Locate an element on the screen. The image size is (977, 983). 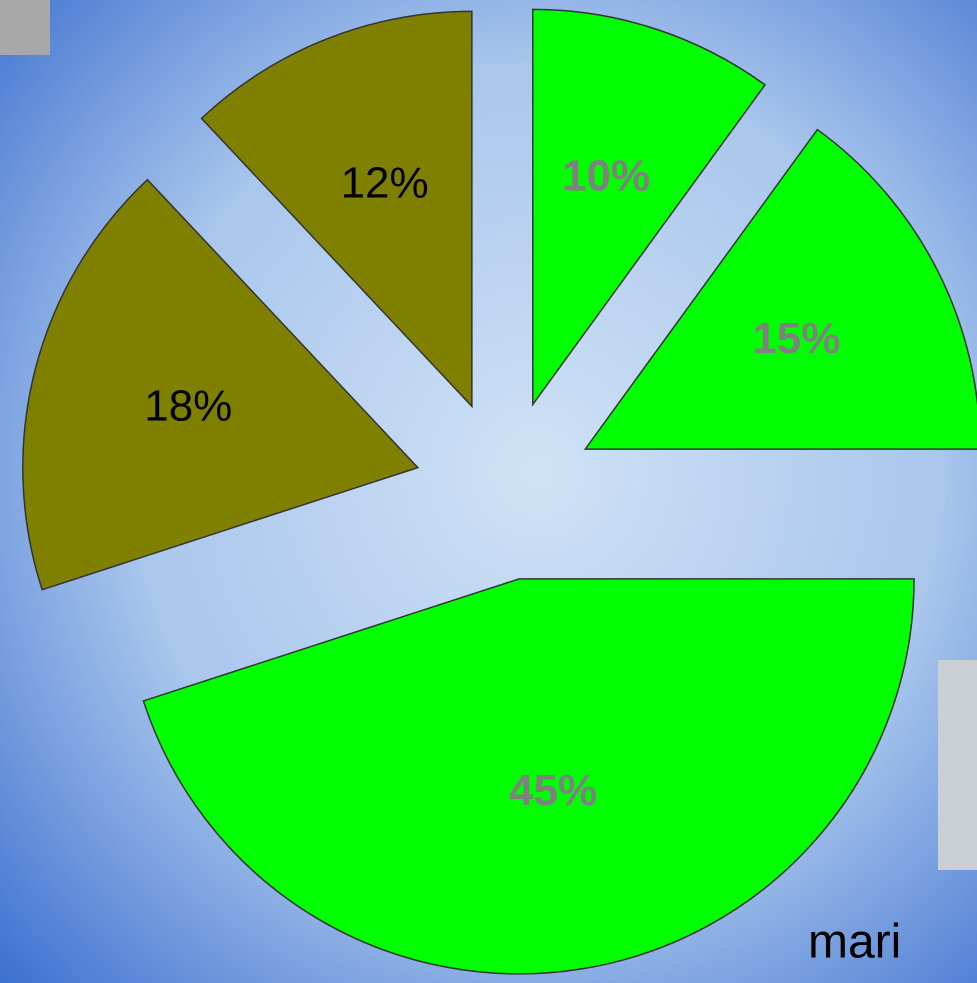
annotation: mari is located at coordinates (854, 942).